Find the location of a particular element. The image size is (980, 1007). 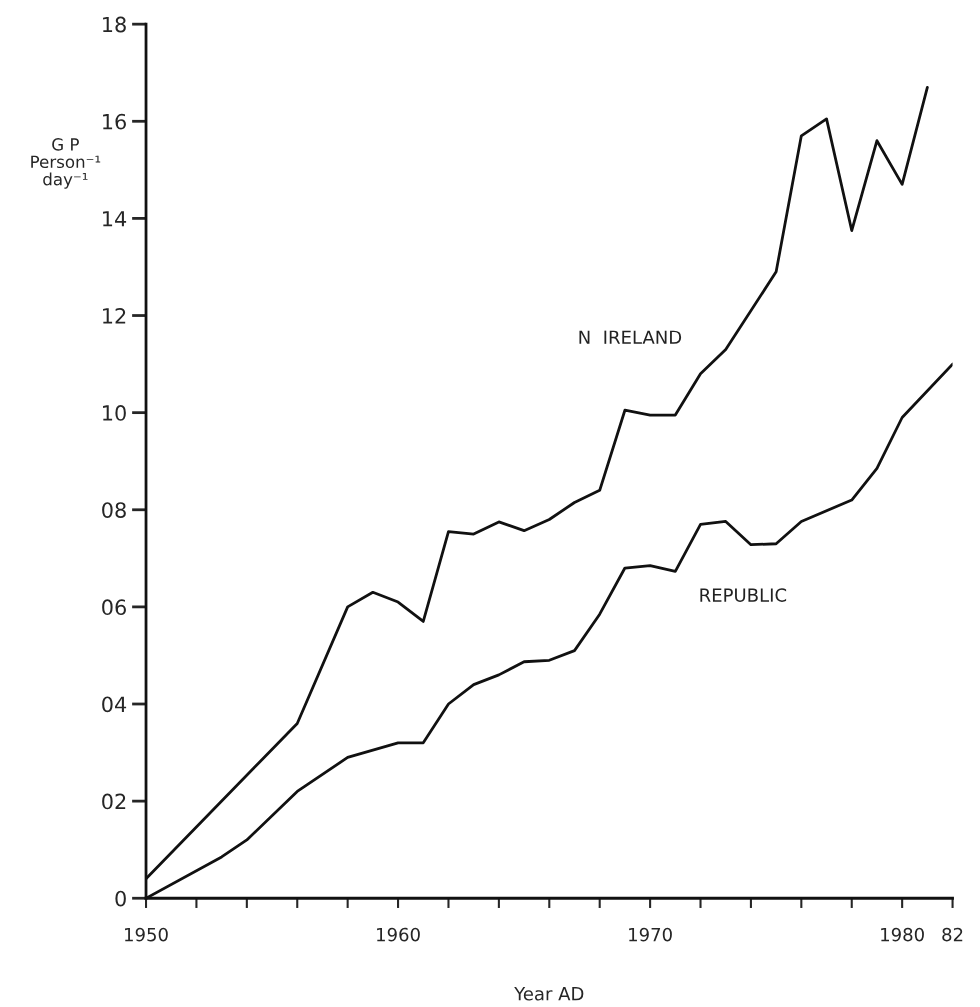

y-tick-label: 04 is located at coordinates (114, 704).